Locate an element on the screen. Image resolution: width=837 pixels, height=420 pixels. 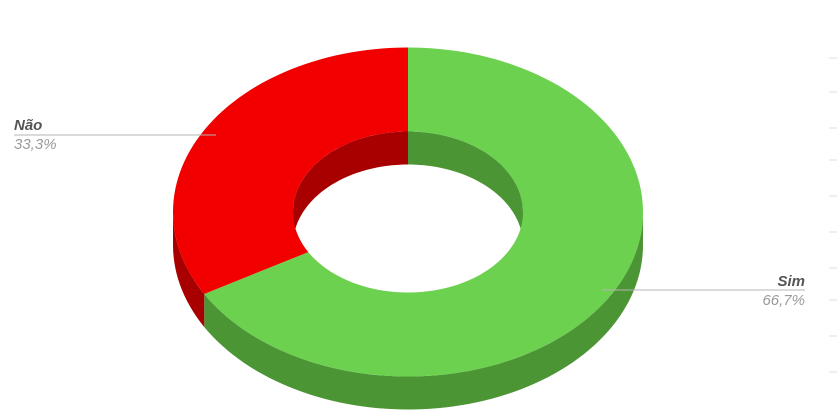
right-edge-gridlines is located at coordinates (833, 215).